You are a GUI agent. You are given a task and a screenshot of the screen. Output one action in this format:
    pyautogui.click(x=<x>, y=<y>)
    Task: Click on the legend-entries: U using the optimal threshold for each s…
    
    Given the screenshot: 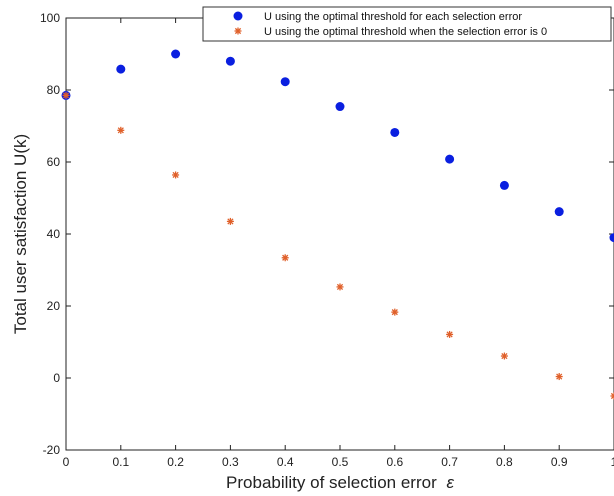 What is the action you would take?
    pyautogui.click(x=390, y=24)
    